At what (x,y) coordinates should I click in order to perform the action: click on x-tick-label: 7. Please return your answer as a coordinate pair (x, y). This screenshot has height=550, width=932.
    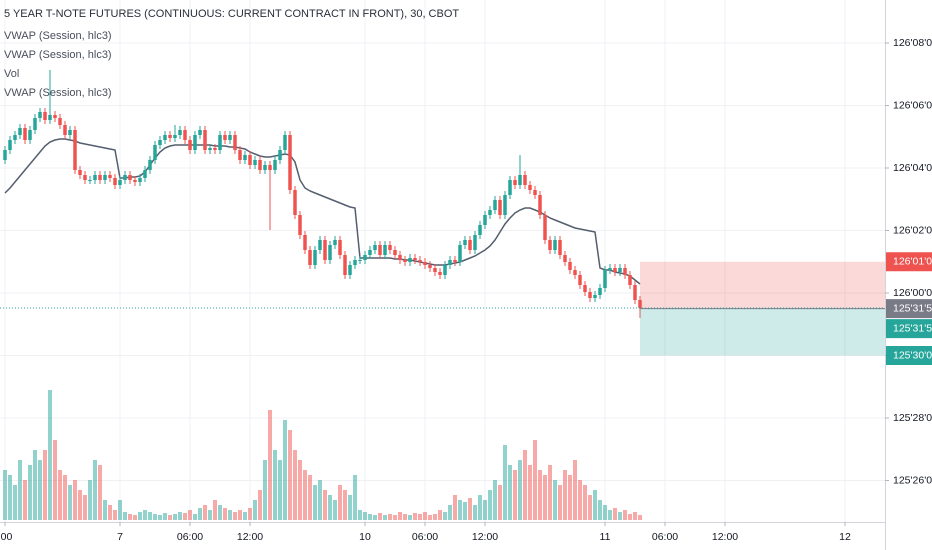
    Looking at the image, I should click on (120, 537).